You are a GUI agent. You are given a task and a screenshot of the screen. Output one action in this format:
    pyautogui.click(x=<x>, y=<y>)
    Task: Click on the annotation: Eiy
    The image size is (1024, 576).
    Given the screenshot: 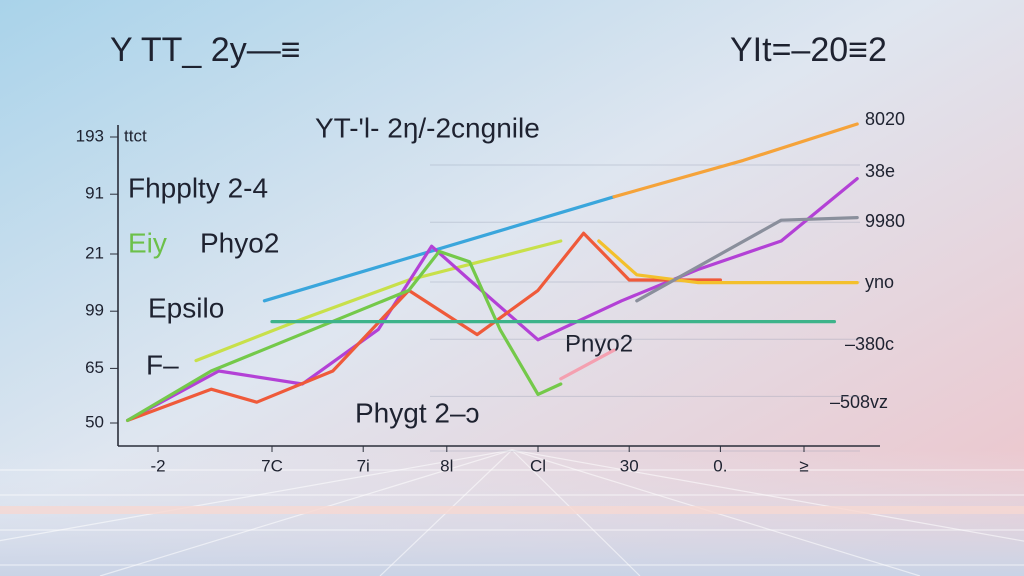 What is the action you would take?
    pyautogui.click(x=147, y=242)
    